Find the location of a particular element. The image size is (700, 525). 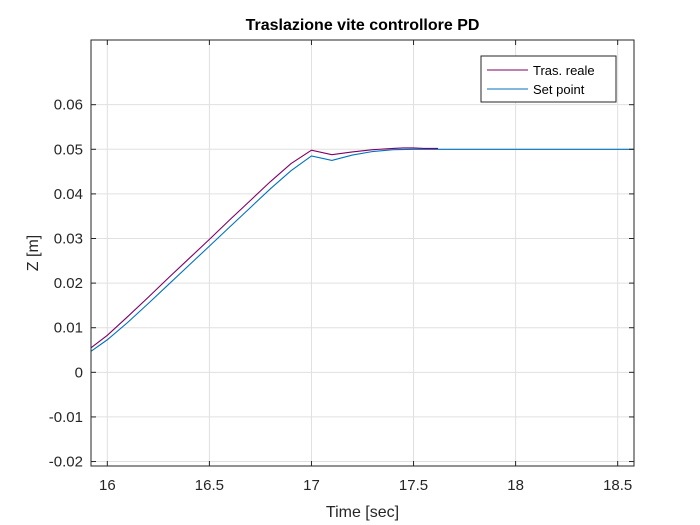

y-tick-label: -0.02 is located at coordinates (66, 462).